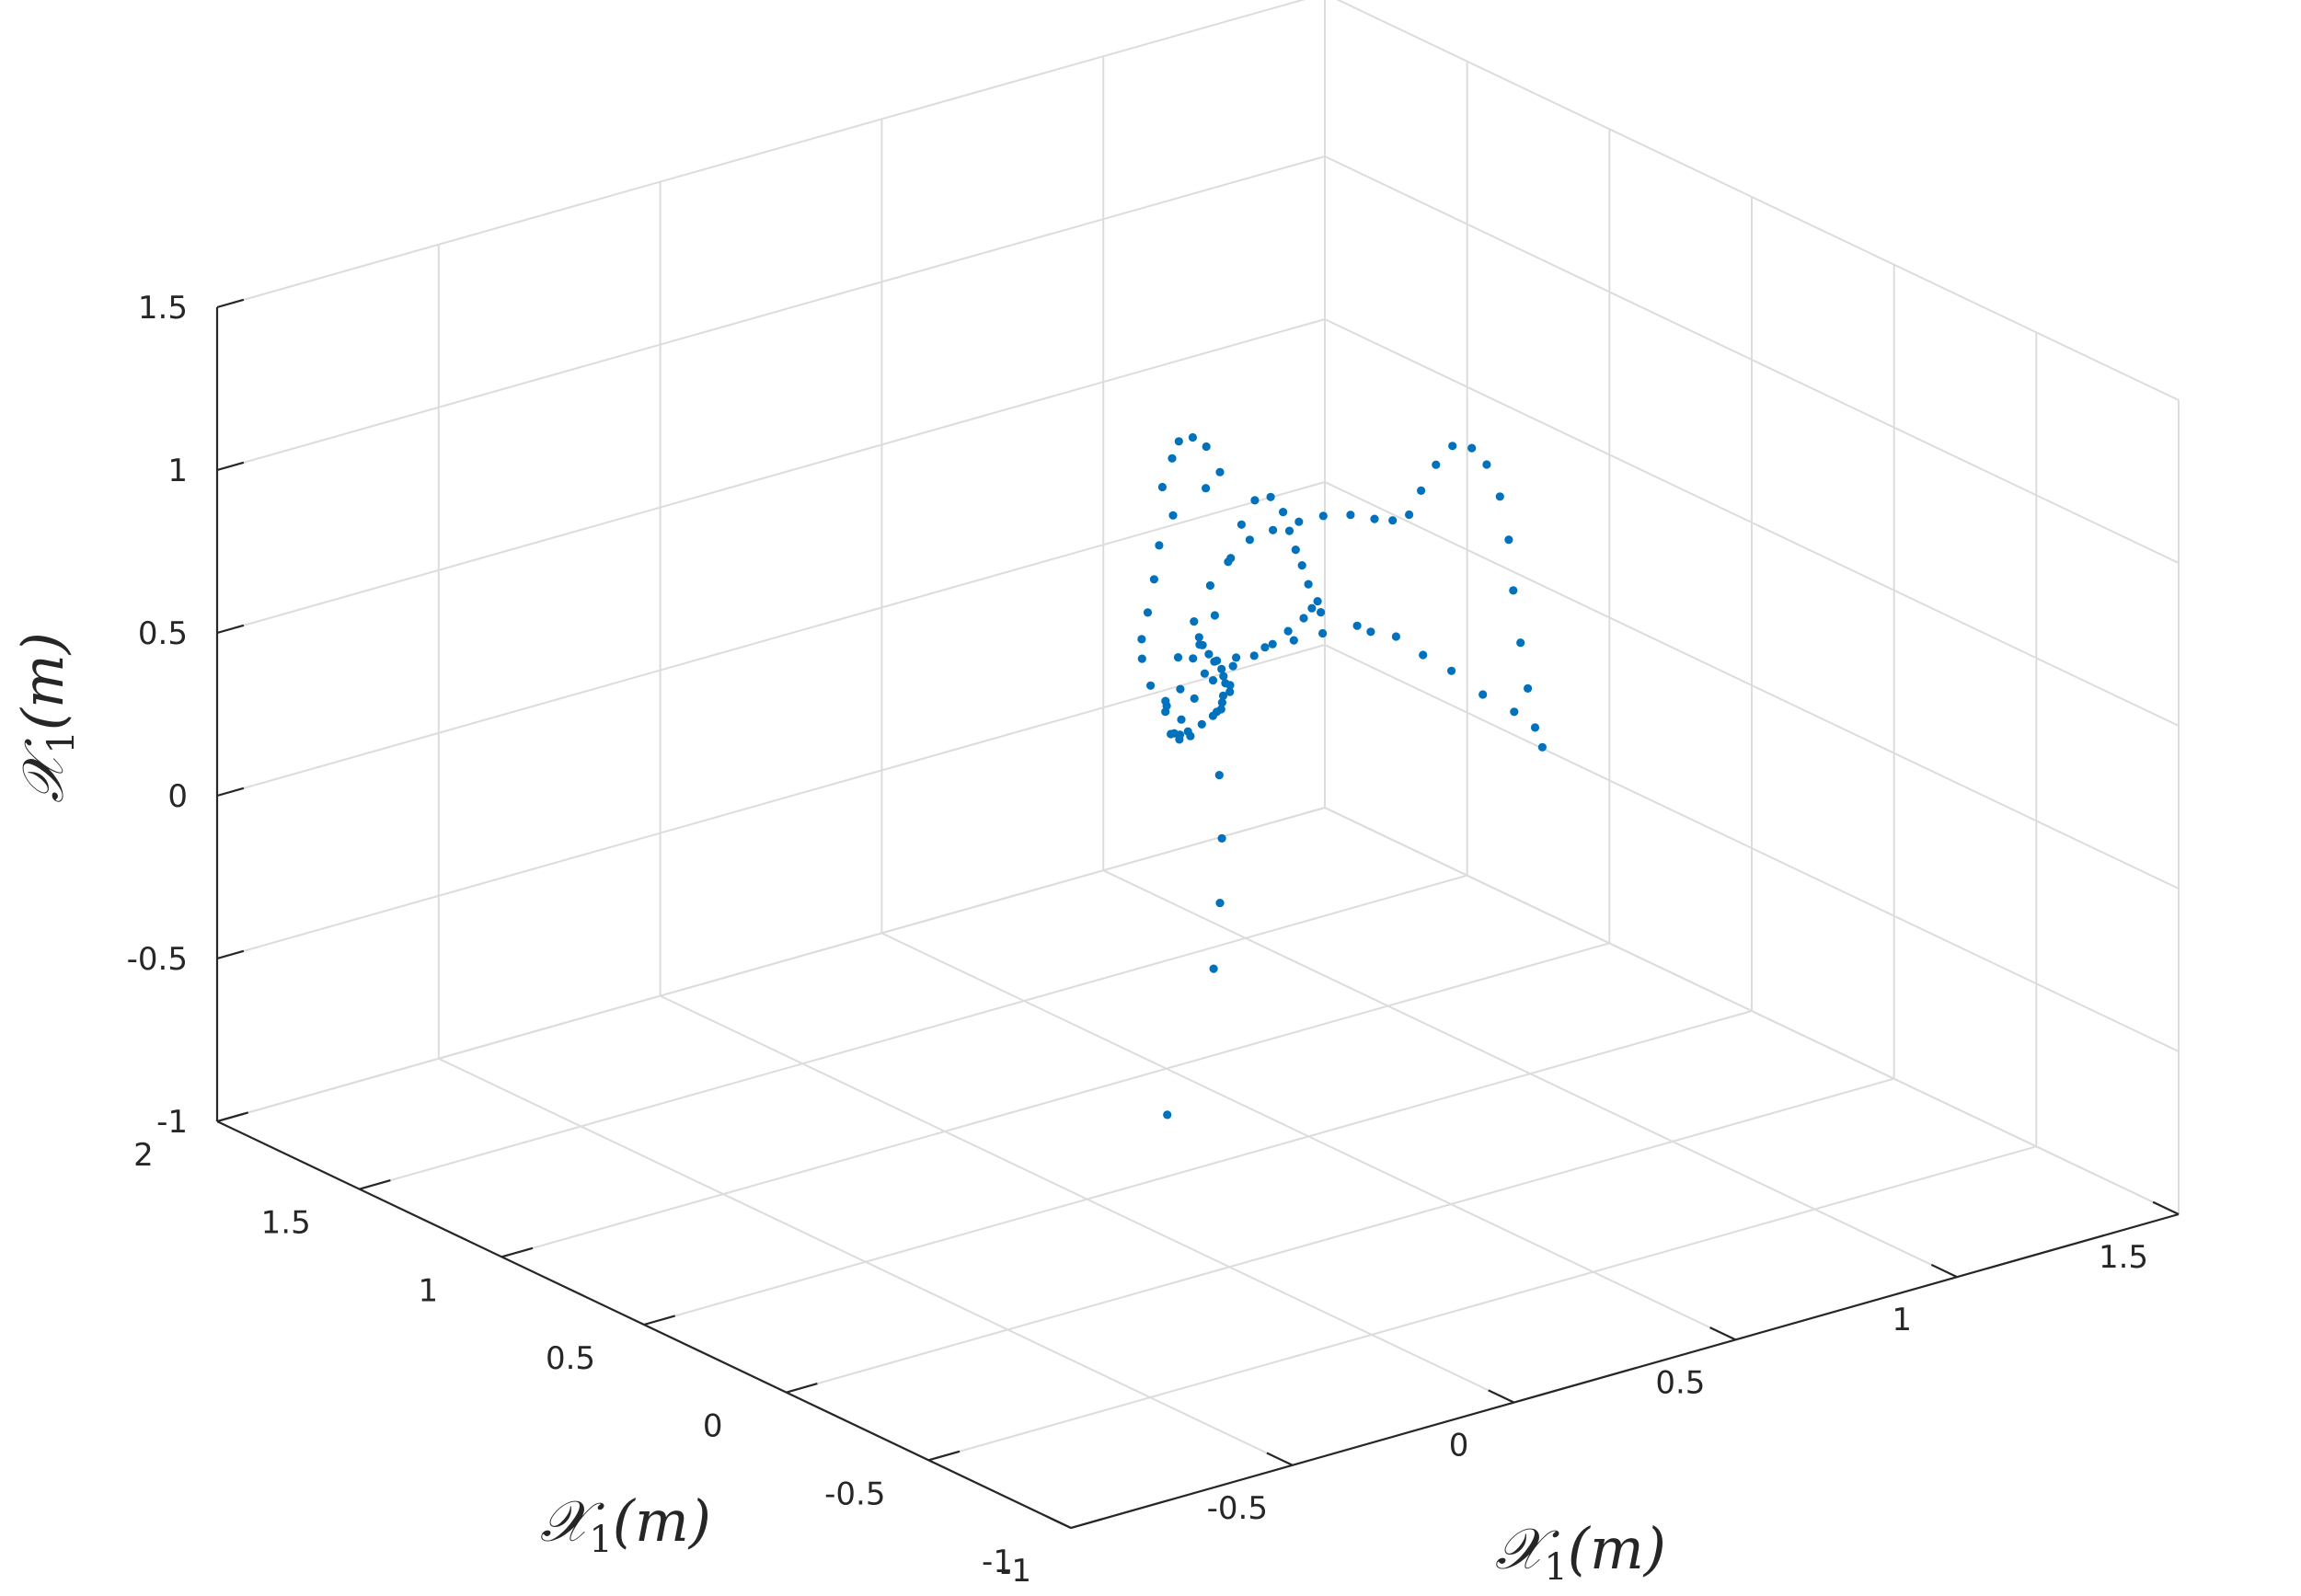 This screenshot has width=2301, height=1596. I want to click on x-tick-label: 1, so click(1902, 1320).